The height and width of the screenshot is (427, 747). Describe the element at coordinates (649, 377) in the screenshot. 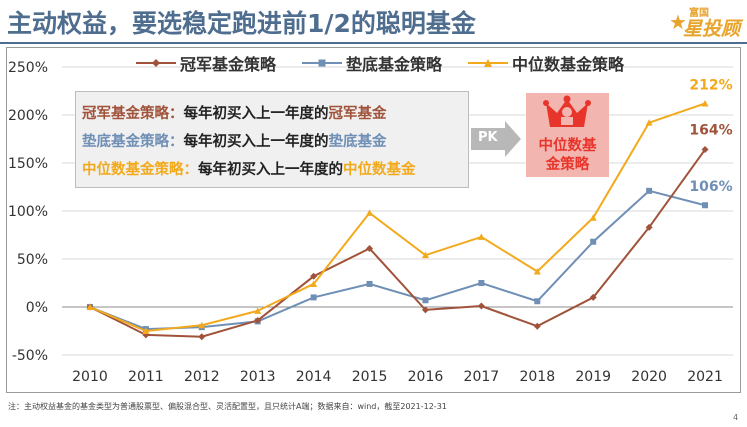

I see `x-tick-label: 2020` at that location.